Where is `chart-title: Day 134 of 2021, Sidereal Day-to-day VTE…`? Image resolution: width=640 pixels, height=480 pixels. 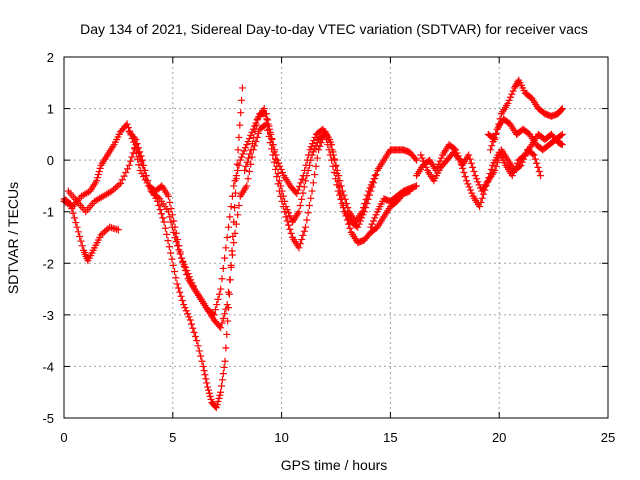 chart-title: Day 134 of 2021, Sidereal Day-to-day VTE… is located at coordinates (334, 29).